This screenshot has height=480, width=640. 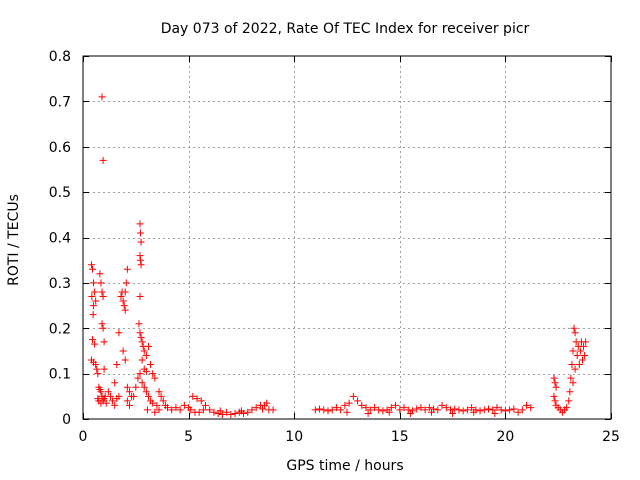 I want to click on x-tick-label: 20, so click(x=505, y=437).